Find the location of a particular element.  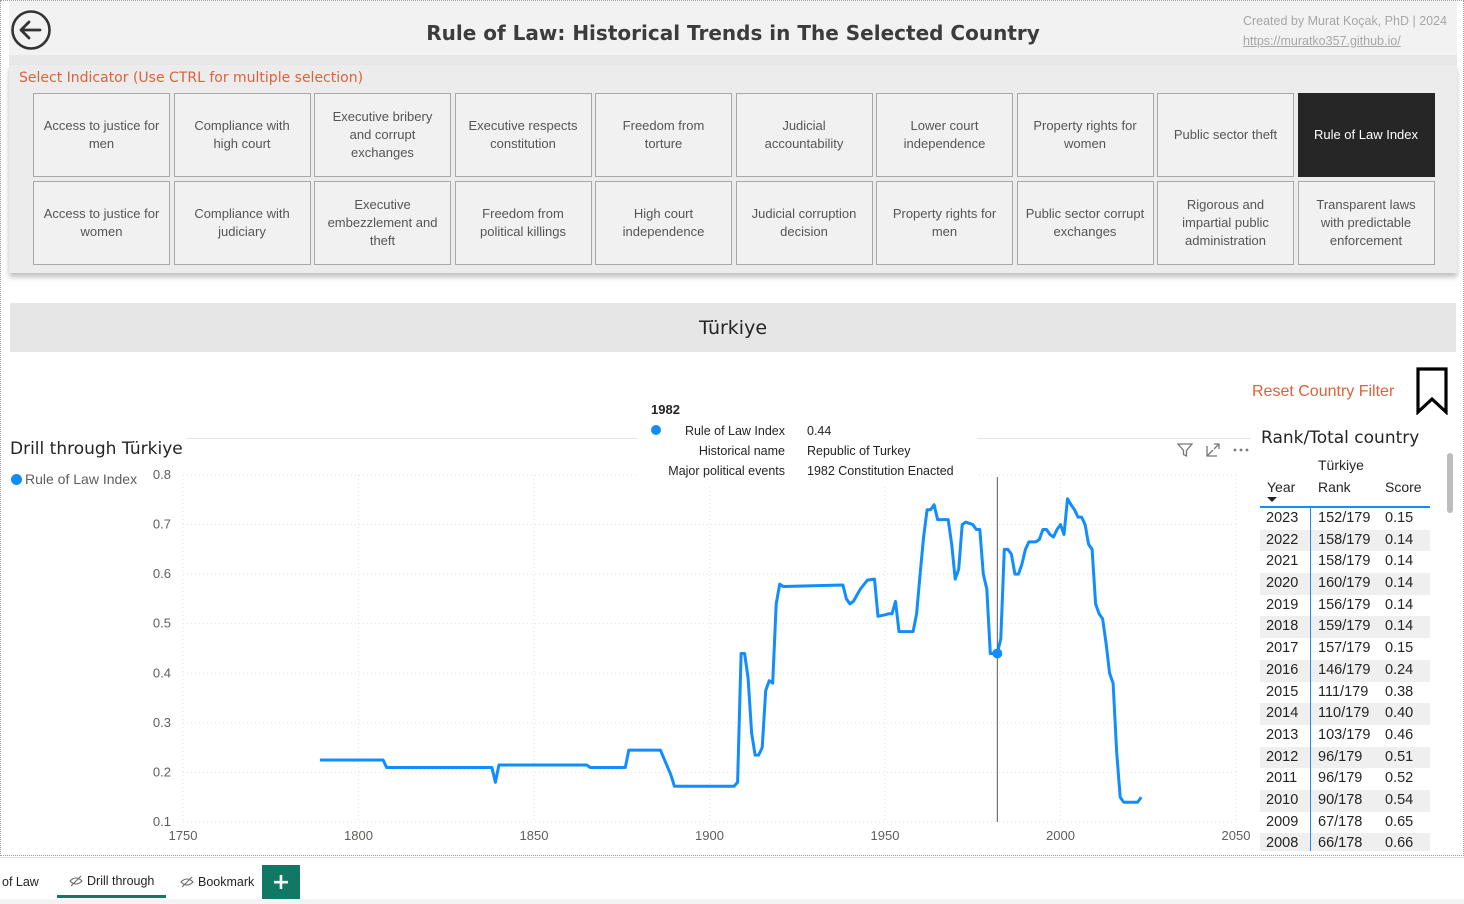

indicator-tile: Access to justice for women is located at coordinates (101, 223).